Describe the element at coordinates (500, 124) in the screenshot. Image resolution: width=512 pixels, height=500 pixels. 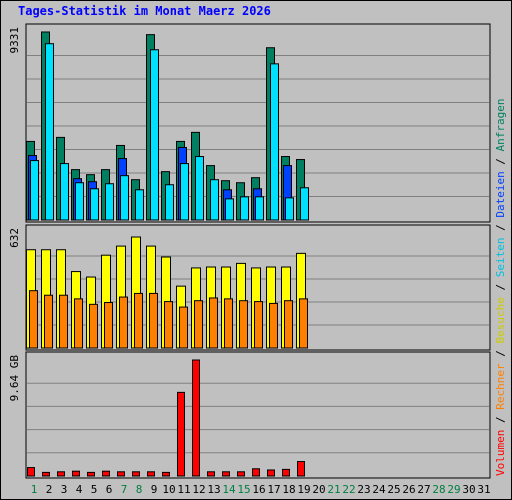
I see `legend-item-anfragen: Anfragen` at that location.